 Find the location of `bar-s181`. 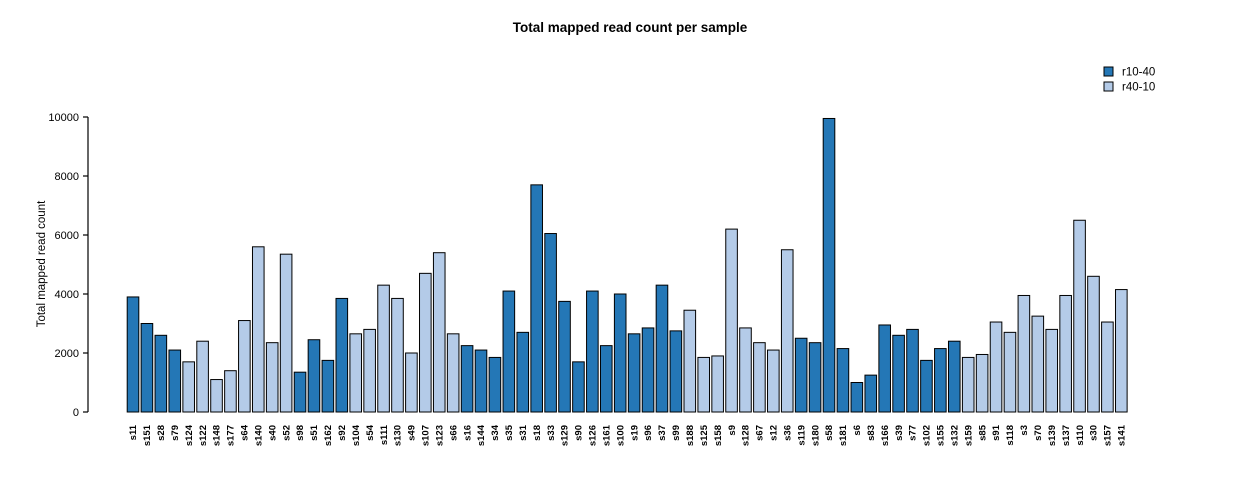

bar-s181 is located at coordinates (843, 380).